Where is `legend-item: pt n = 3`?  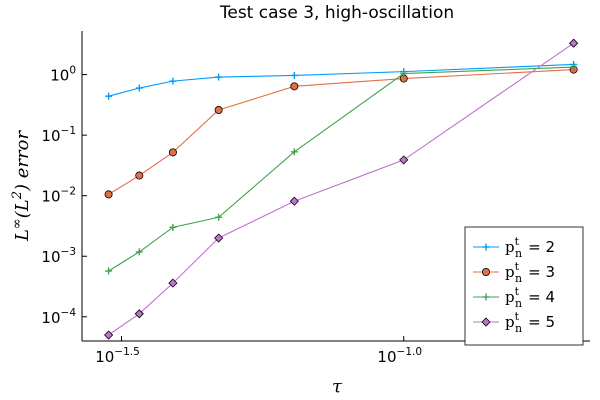 legend-item: pt n = 3 is located at coordinates (514, 272).